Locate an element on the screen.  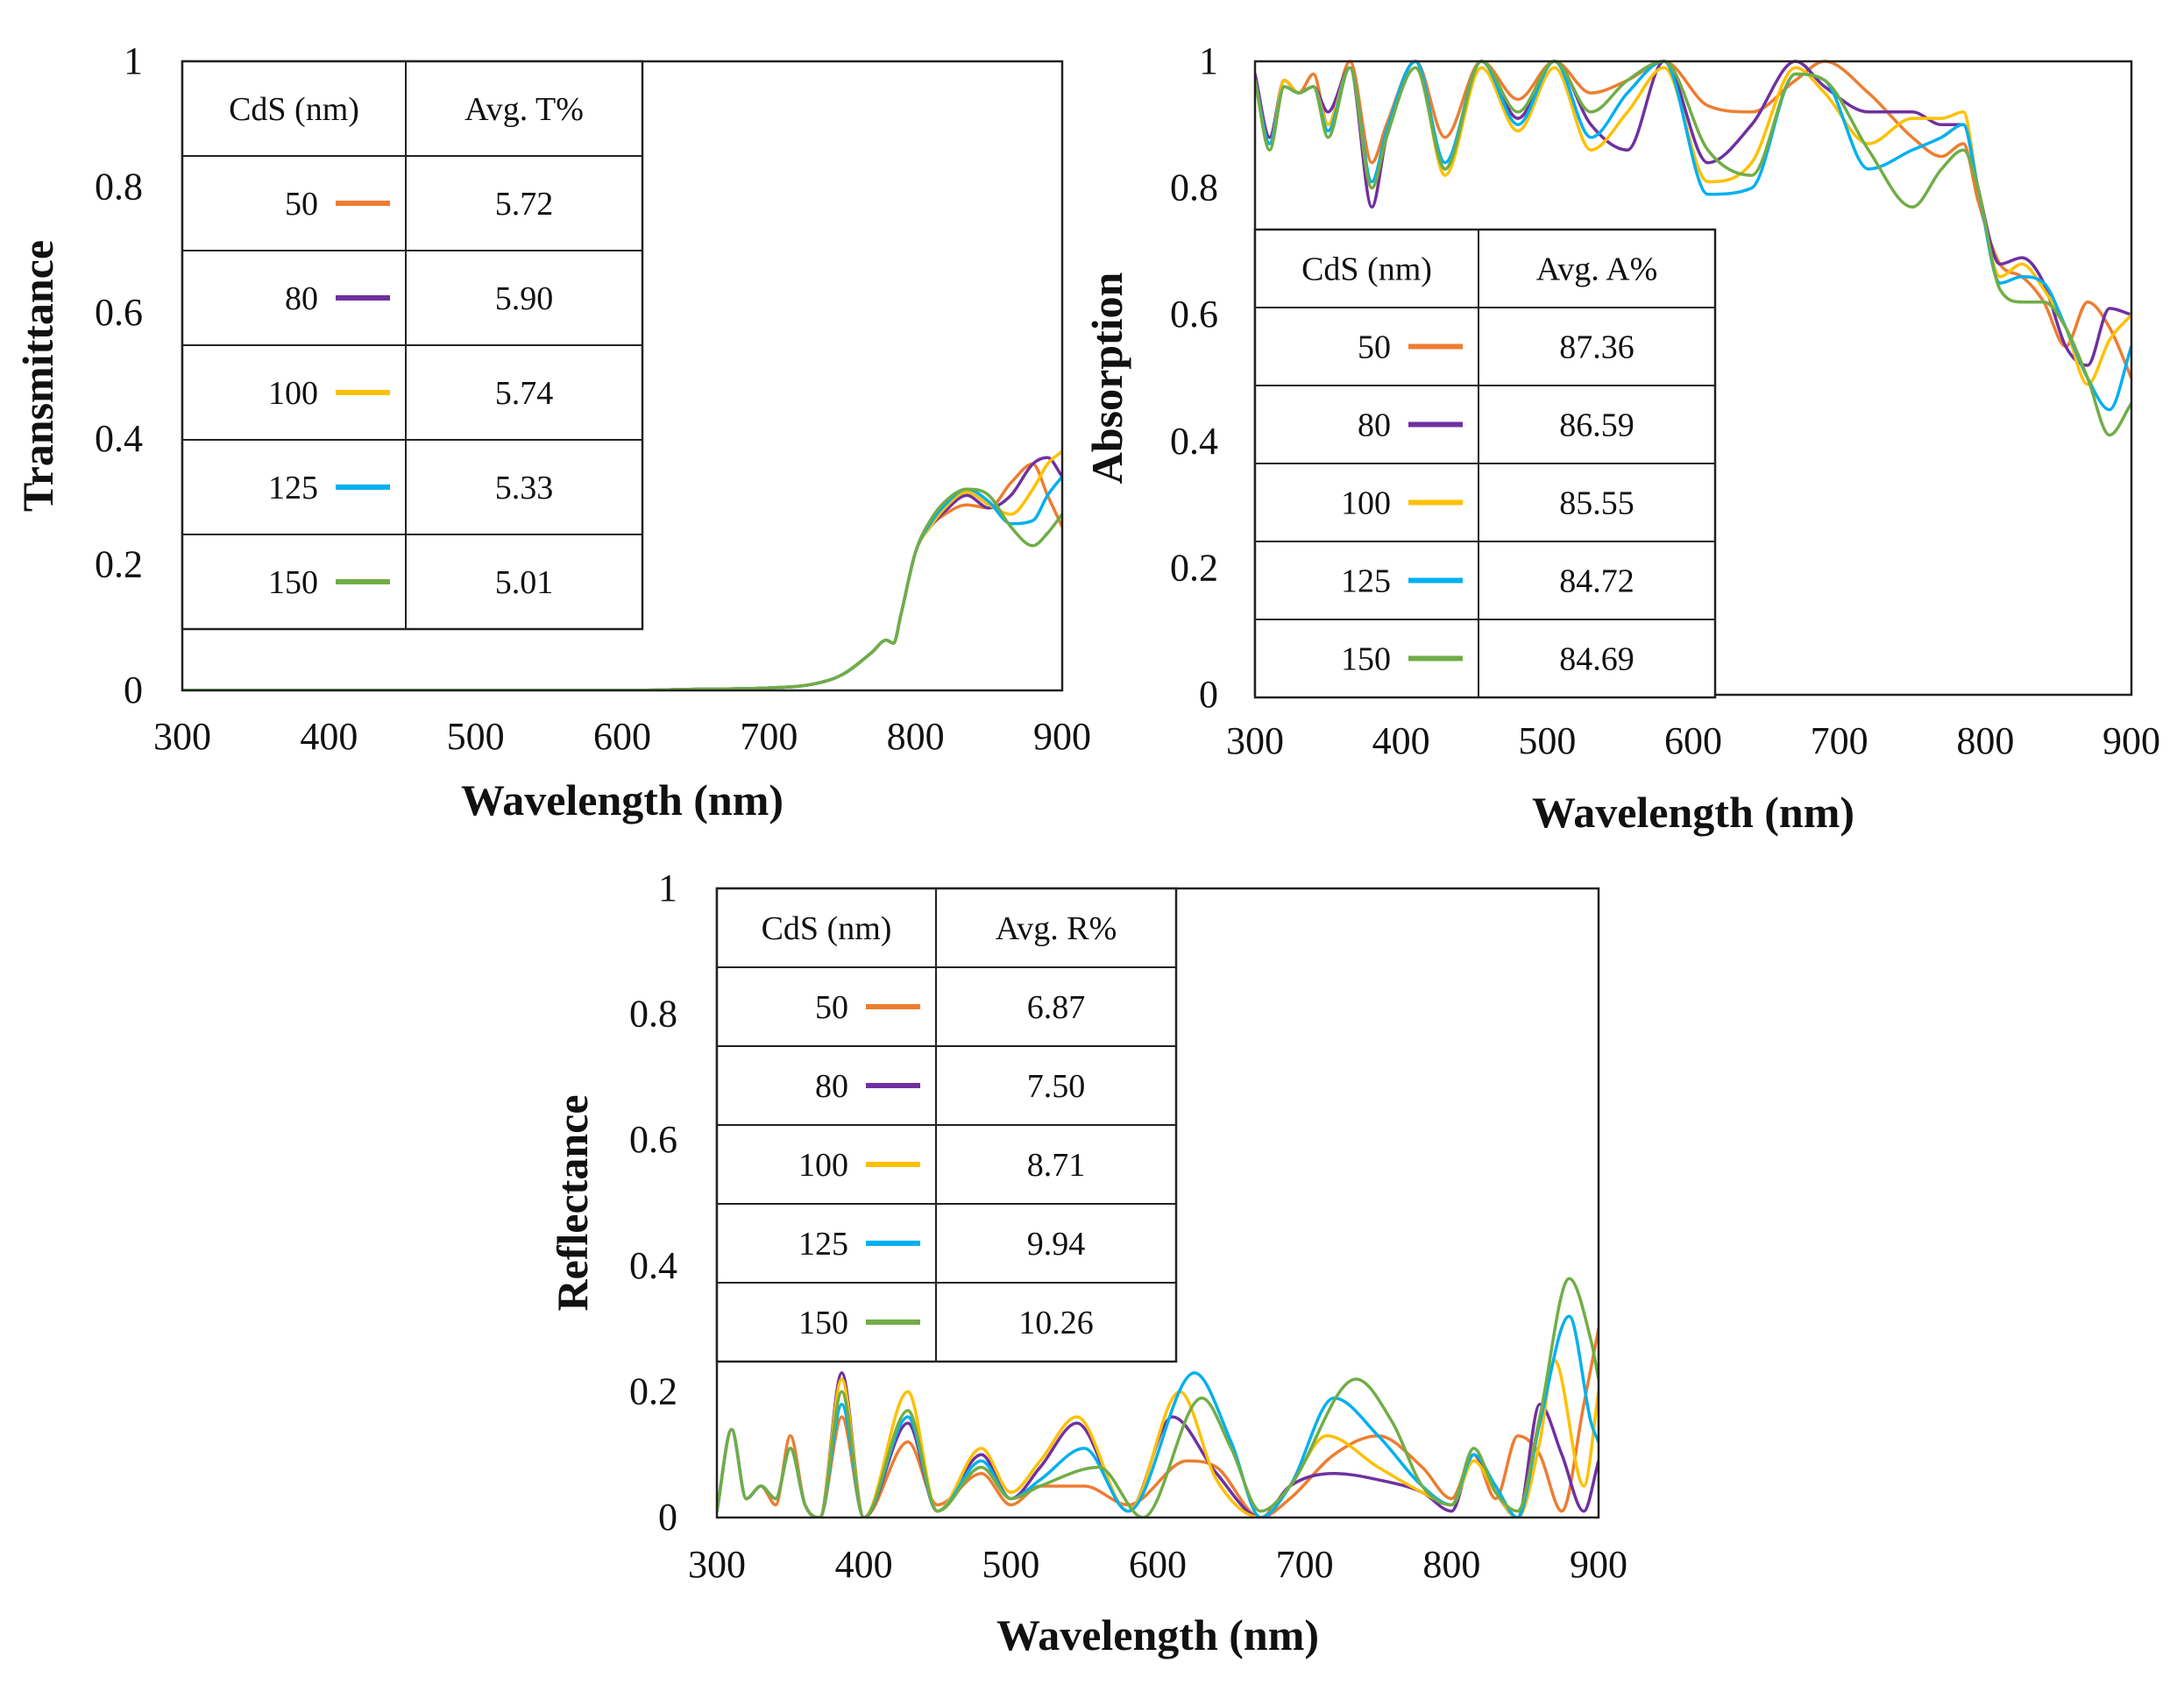
transmittance-legend-value-80: 5.90 is located at coordinates (524, 298).